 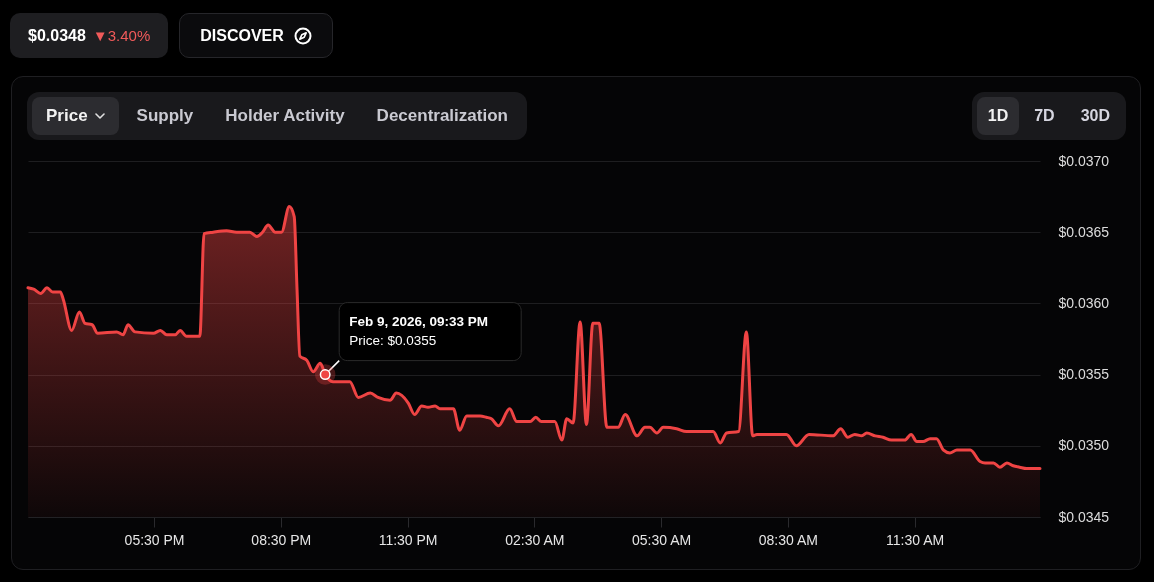 I want to click on y-tick-label: $0.0345, so click(x=1084, y=516).